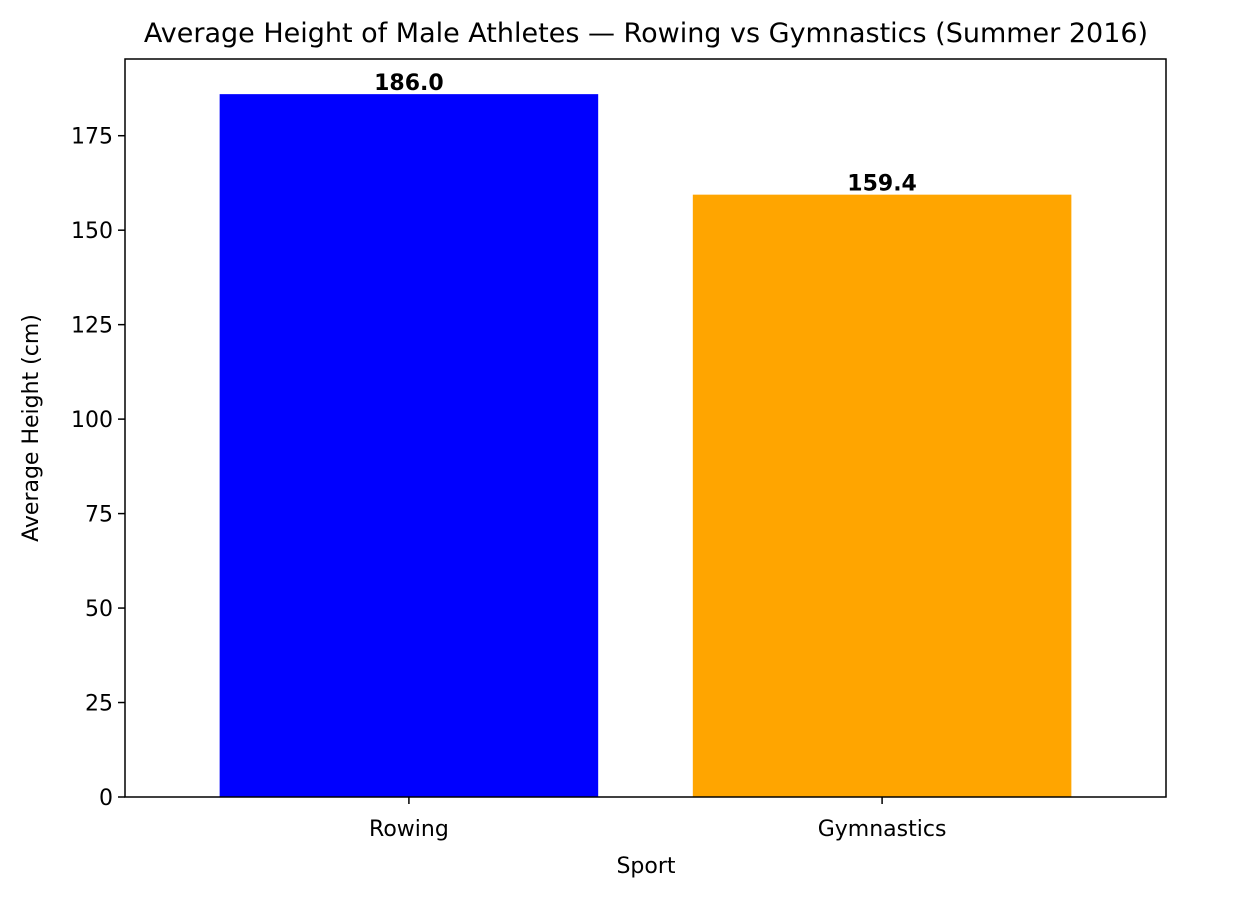  What do you see at coordinates (106, 798) in the screenshot?
I see `y-tick-label: 0` at bounding box center [106, 798].